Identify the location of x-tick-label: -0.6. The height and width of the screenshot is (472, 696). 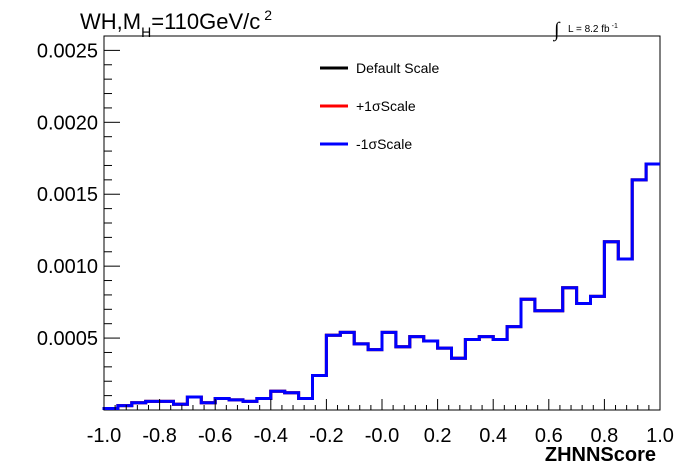
(215, 436).